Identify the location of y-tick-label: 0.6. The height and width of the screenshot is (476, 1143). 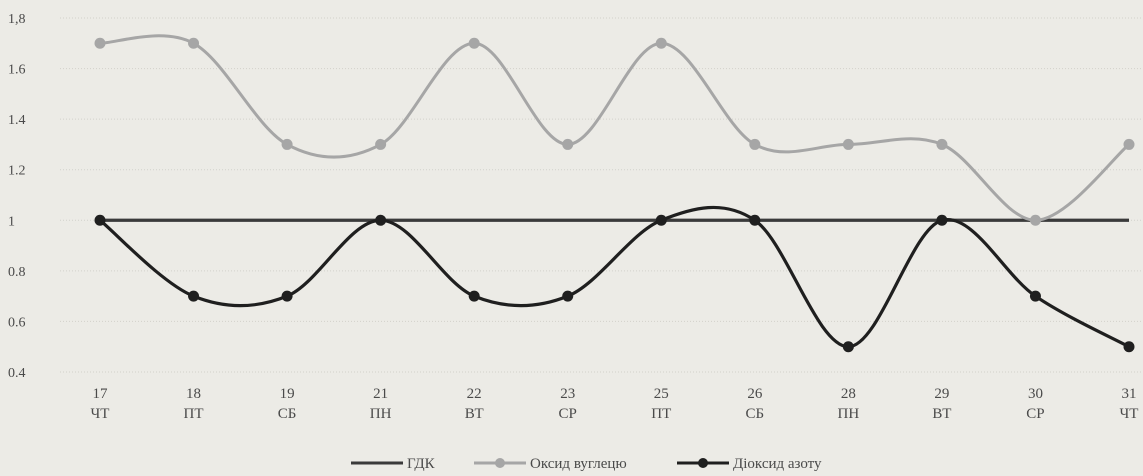
(17, 322).